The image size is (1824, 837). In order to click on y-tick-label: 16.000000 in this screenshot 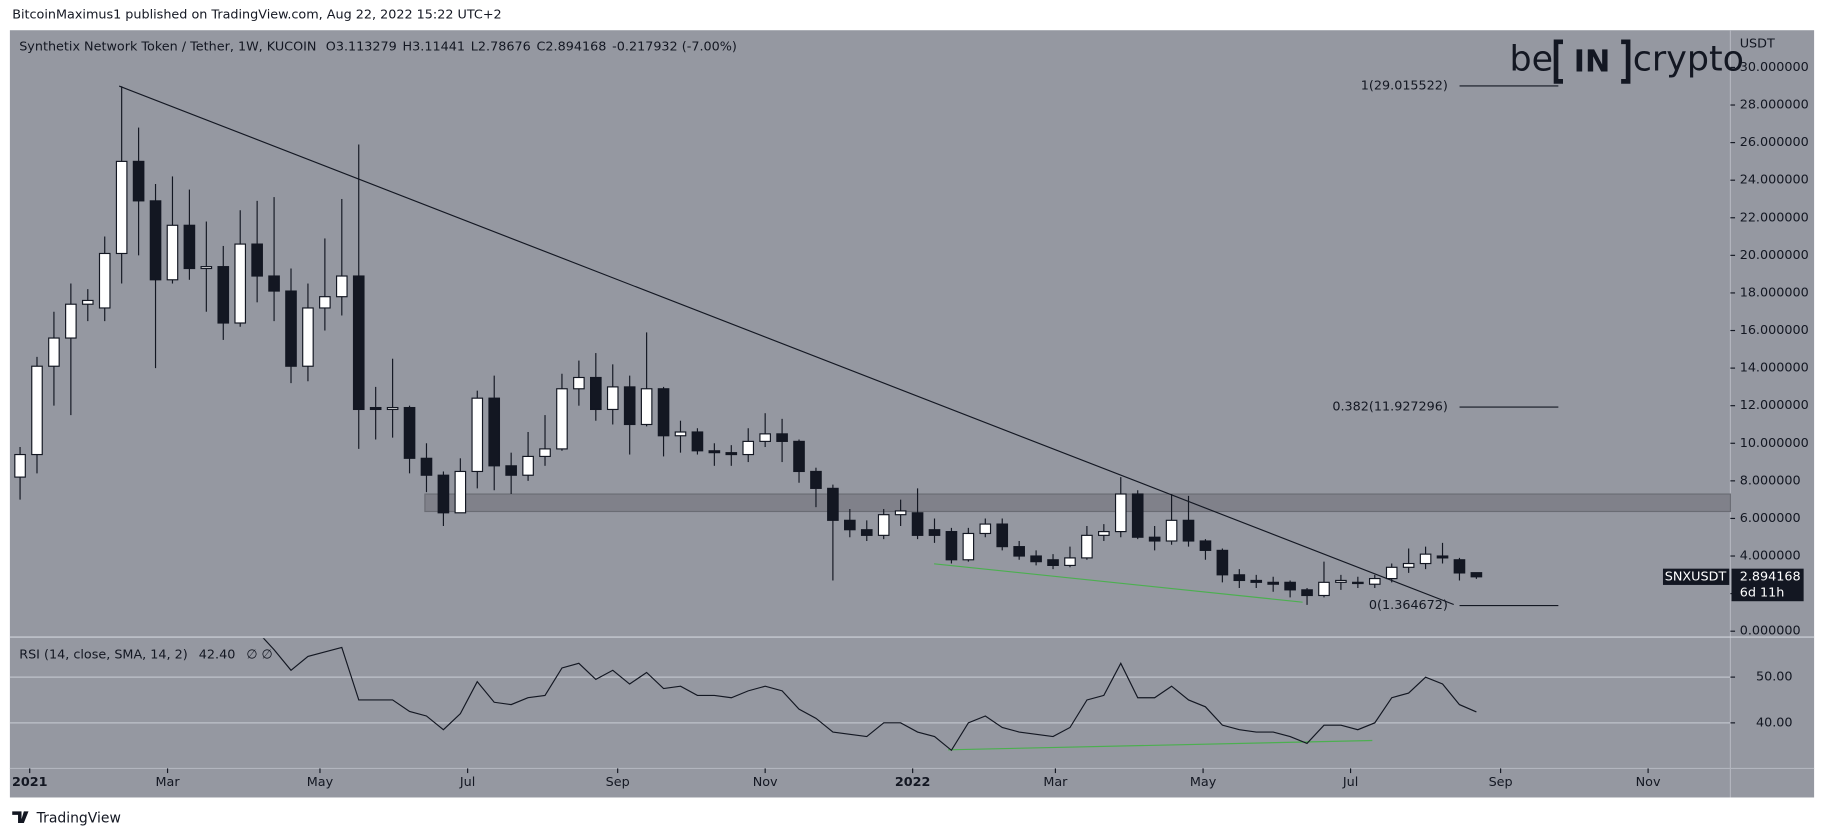, I will do `click(1774, 330)`.